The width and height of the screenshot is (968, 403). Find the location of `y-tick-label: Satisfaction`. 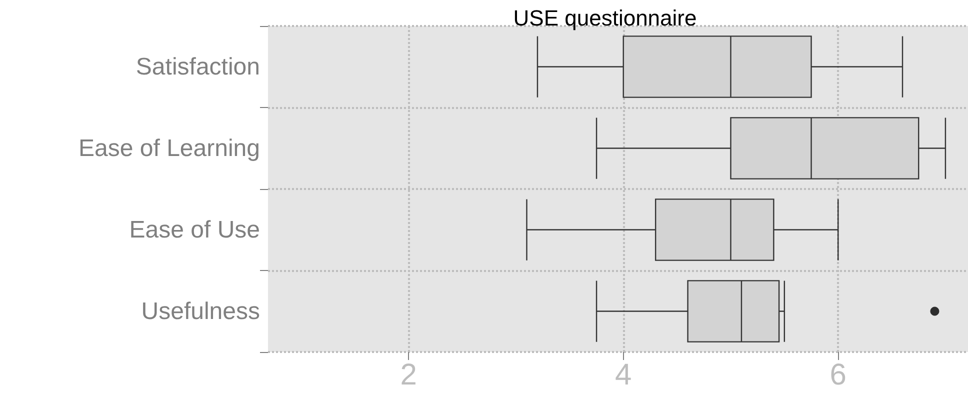

y-tick-label: Satisfaction is located at coordinates (198, 66).